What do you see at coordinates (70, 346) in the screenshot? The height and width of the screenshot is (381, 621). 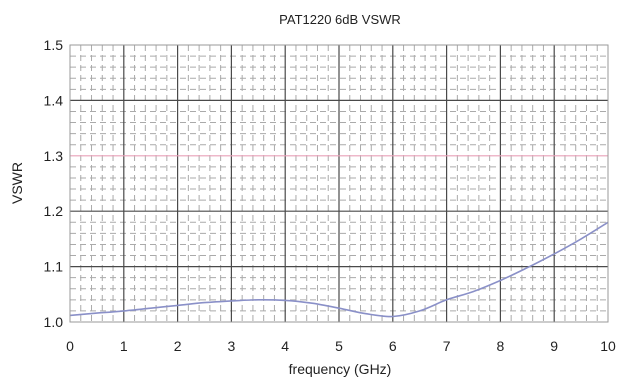 I see `x-tick-label: 0` at bounding box center [70, 346].